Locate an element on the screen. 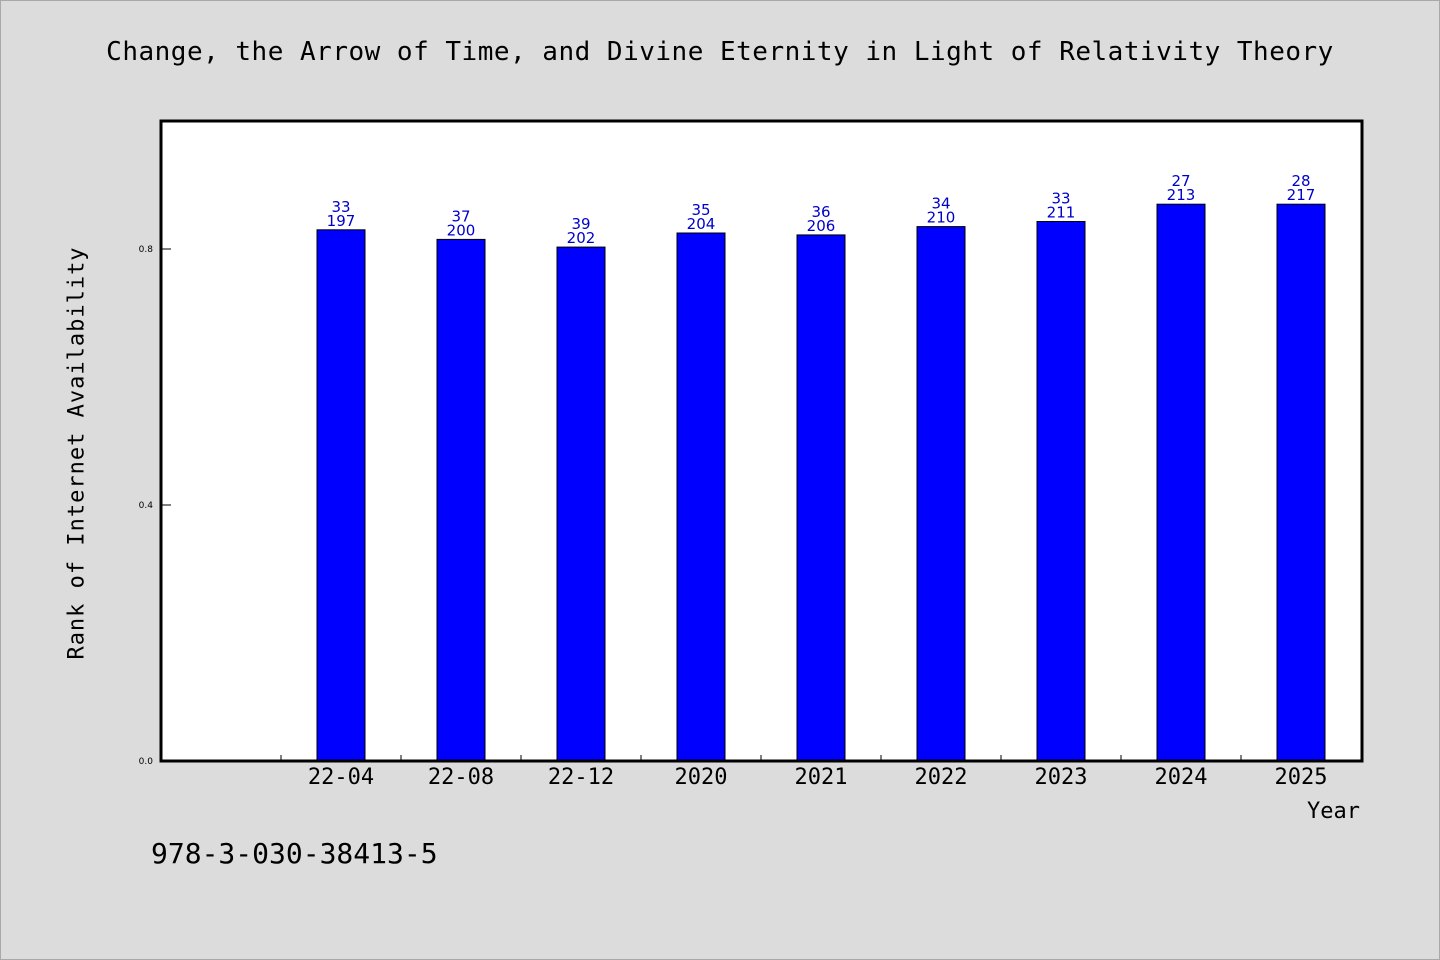 This screenshot has width=1440, height=960. data-label-top: 34 is located at coordinates (940, 204).